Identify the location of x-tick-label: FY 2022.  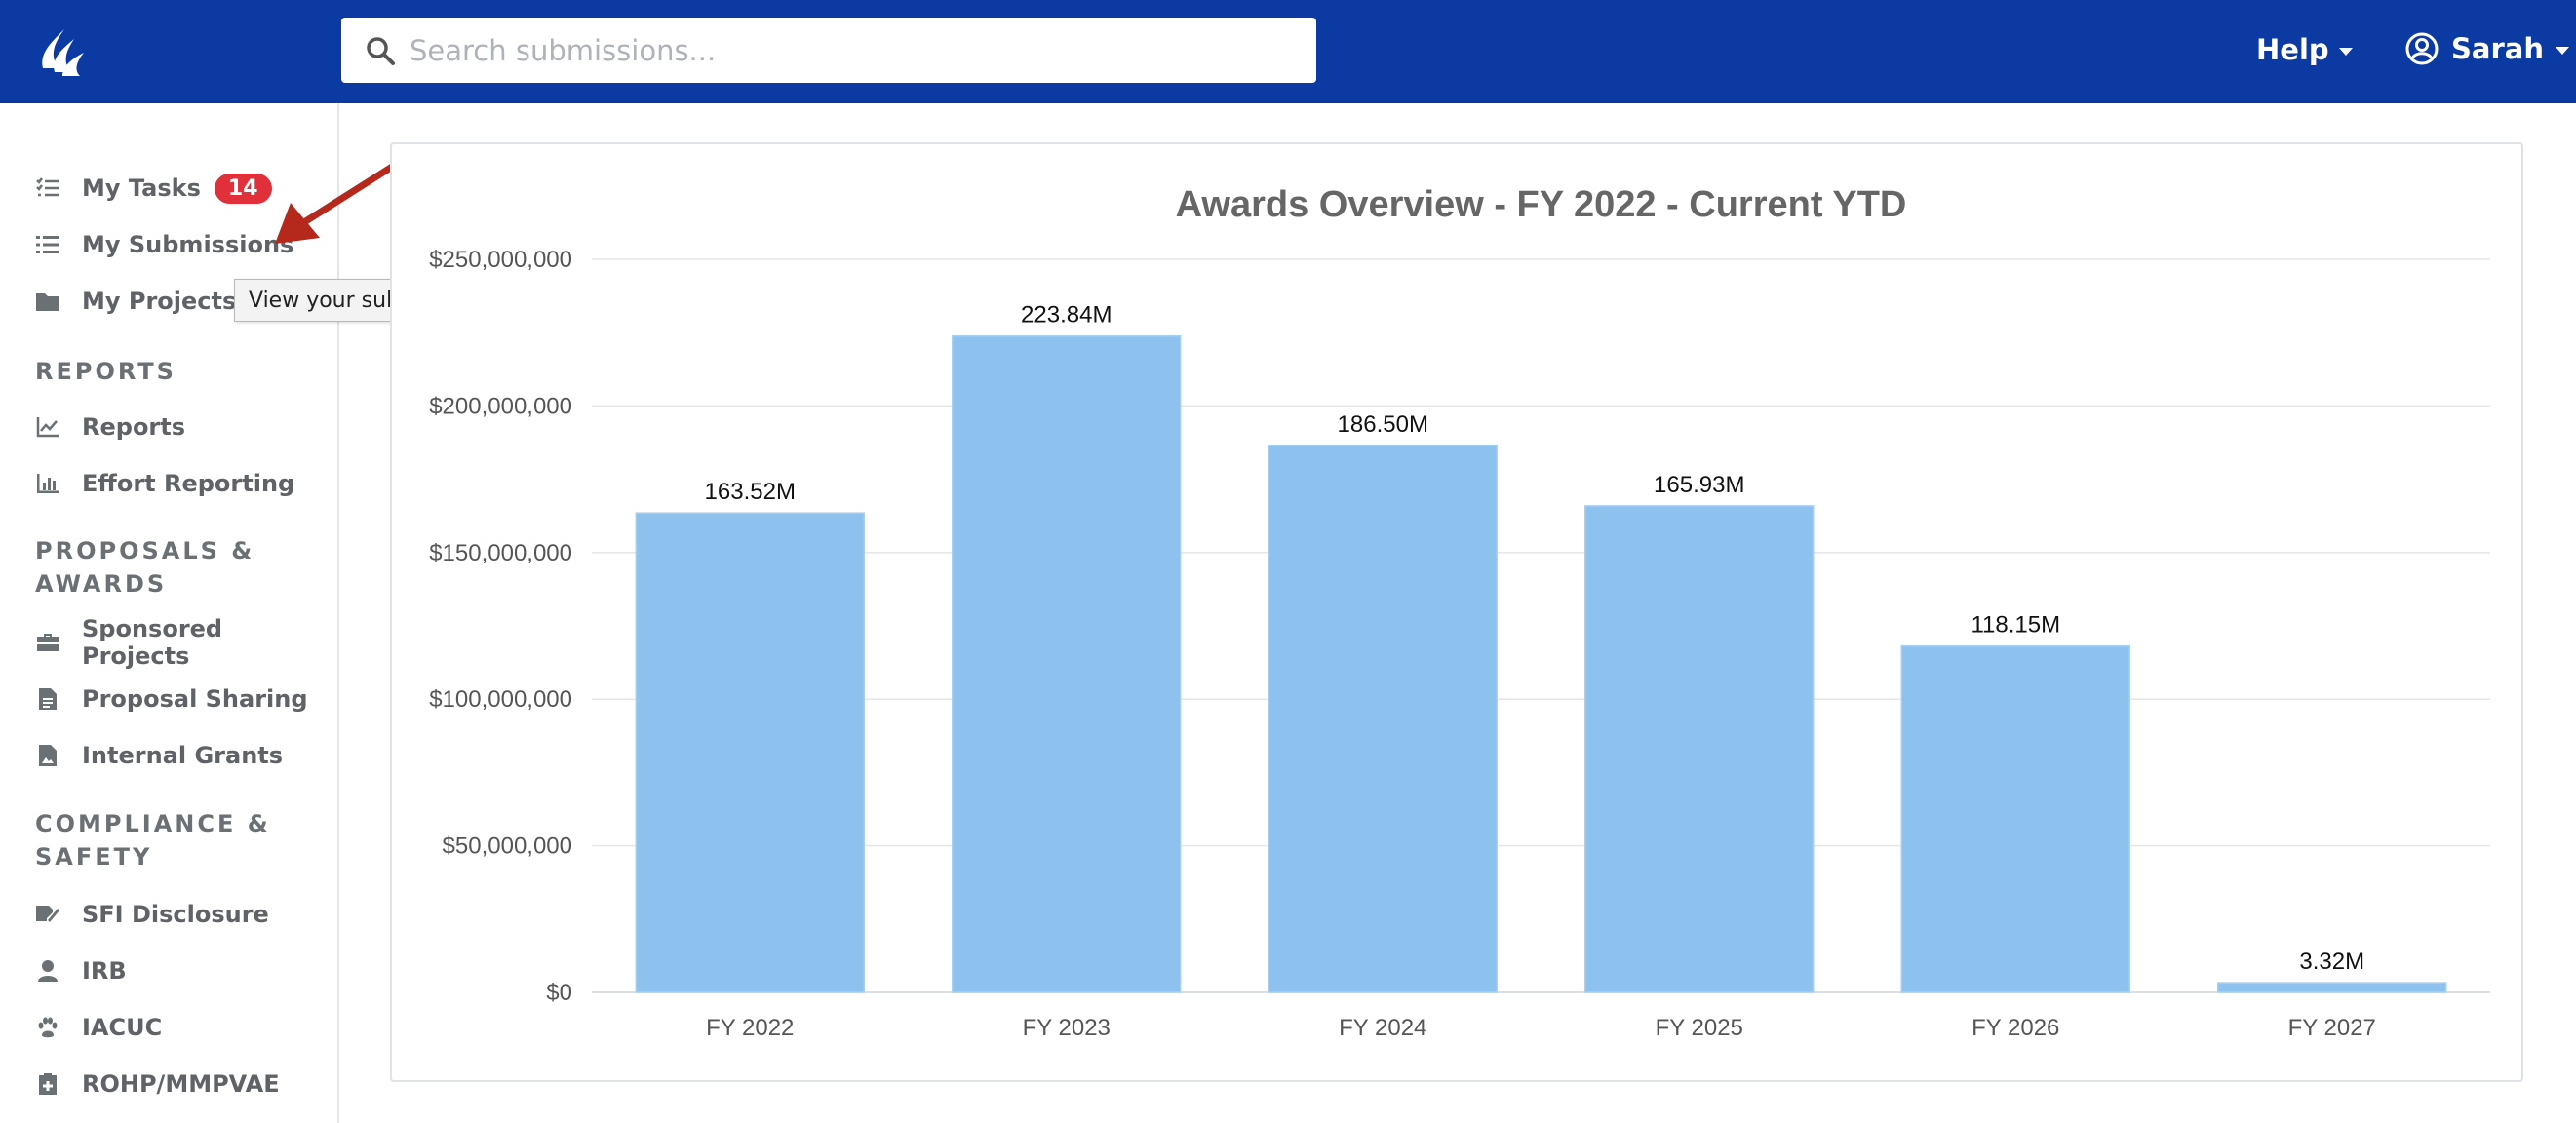
(750, 1028).